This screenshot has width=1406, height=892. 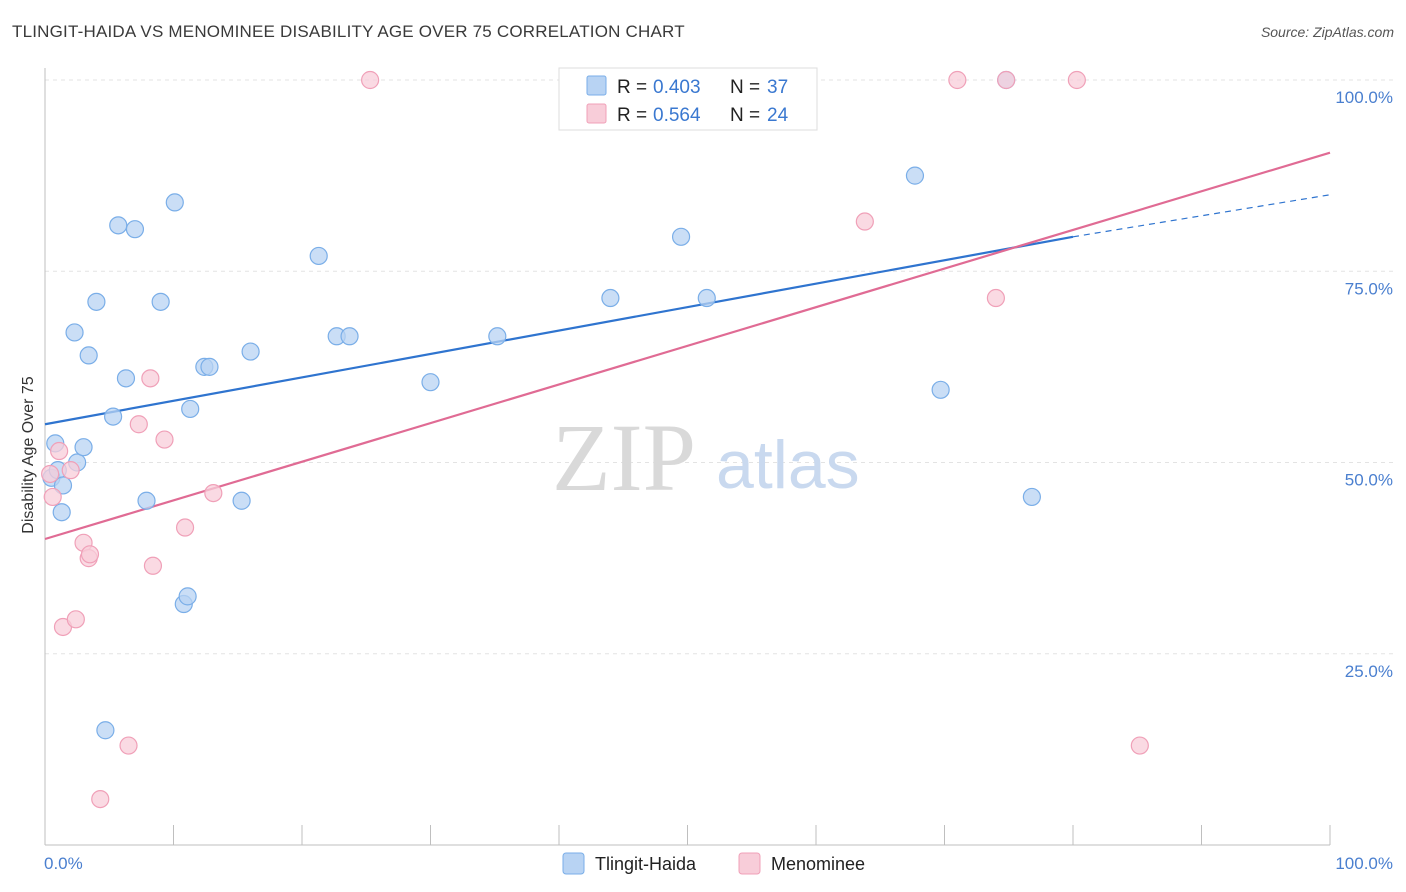 I want to click on legend-n-value-1: 37, so click(x=777, y=87).